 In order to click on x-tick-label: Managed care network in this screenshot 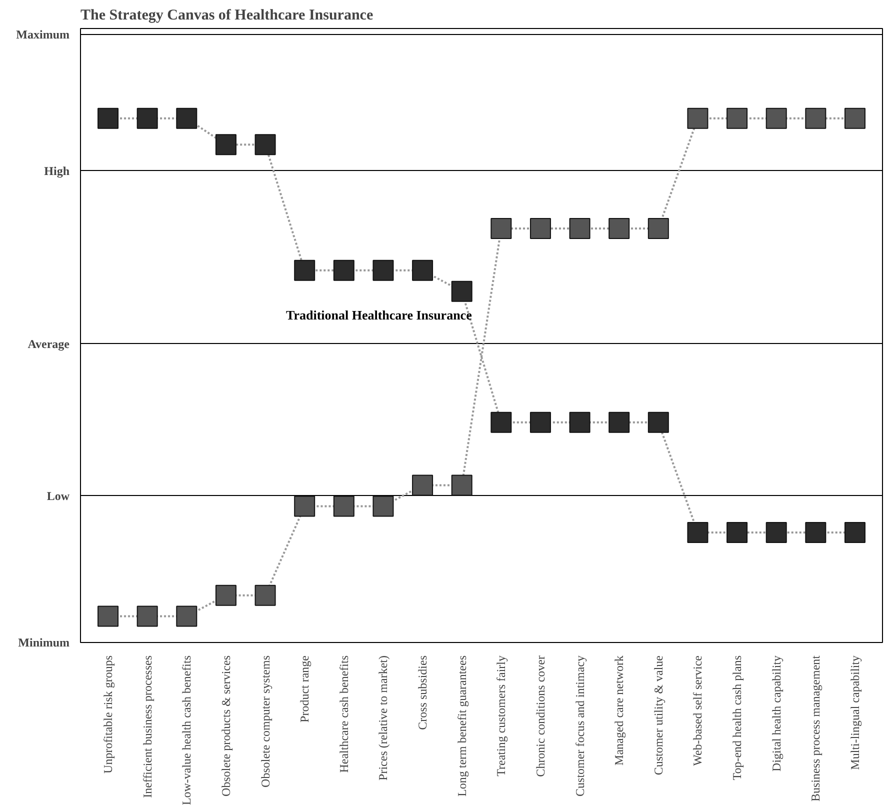, I will do `click(619, 710)`.